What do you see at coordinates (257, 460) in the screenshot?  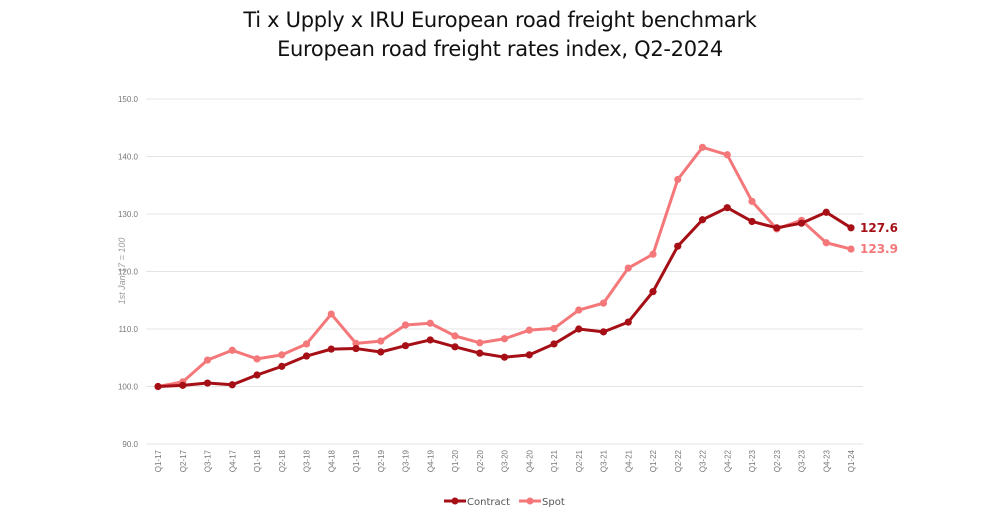 I see `x-tick-label: Q1-18` at bounding box center [257, 460].